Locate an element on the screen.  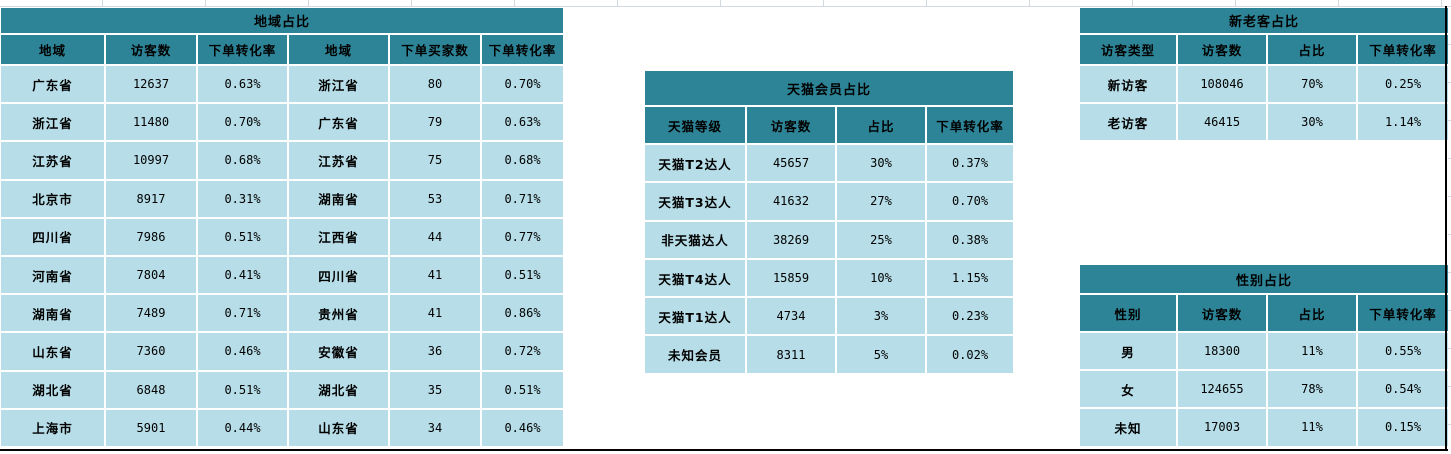
cell: 0.41% is located at coordinates (242, 275).